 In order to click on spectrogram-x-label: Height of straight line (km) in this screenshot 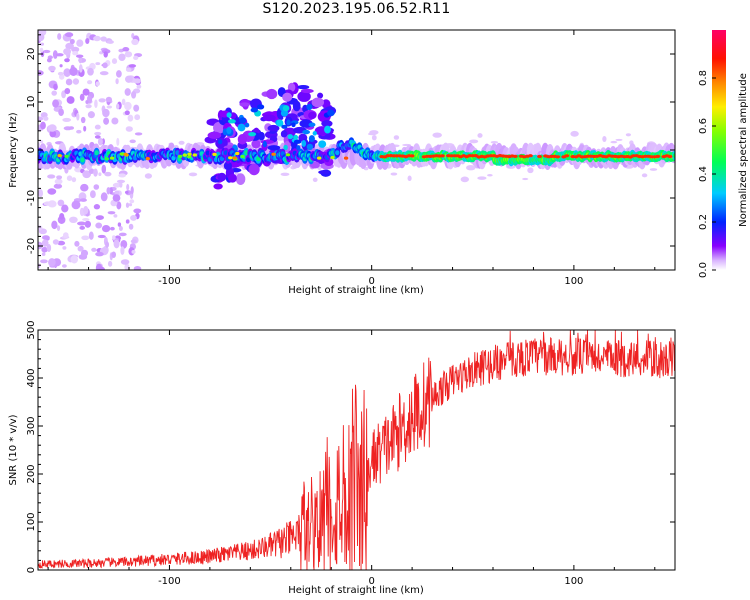, I will do `click(356, 290)`.